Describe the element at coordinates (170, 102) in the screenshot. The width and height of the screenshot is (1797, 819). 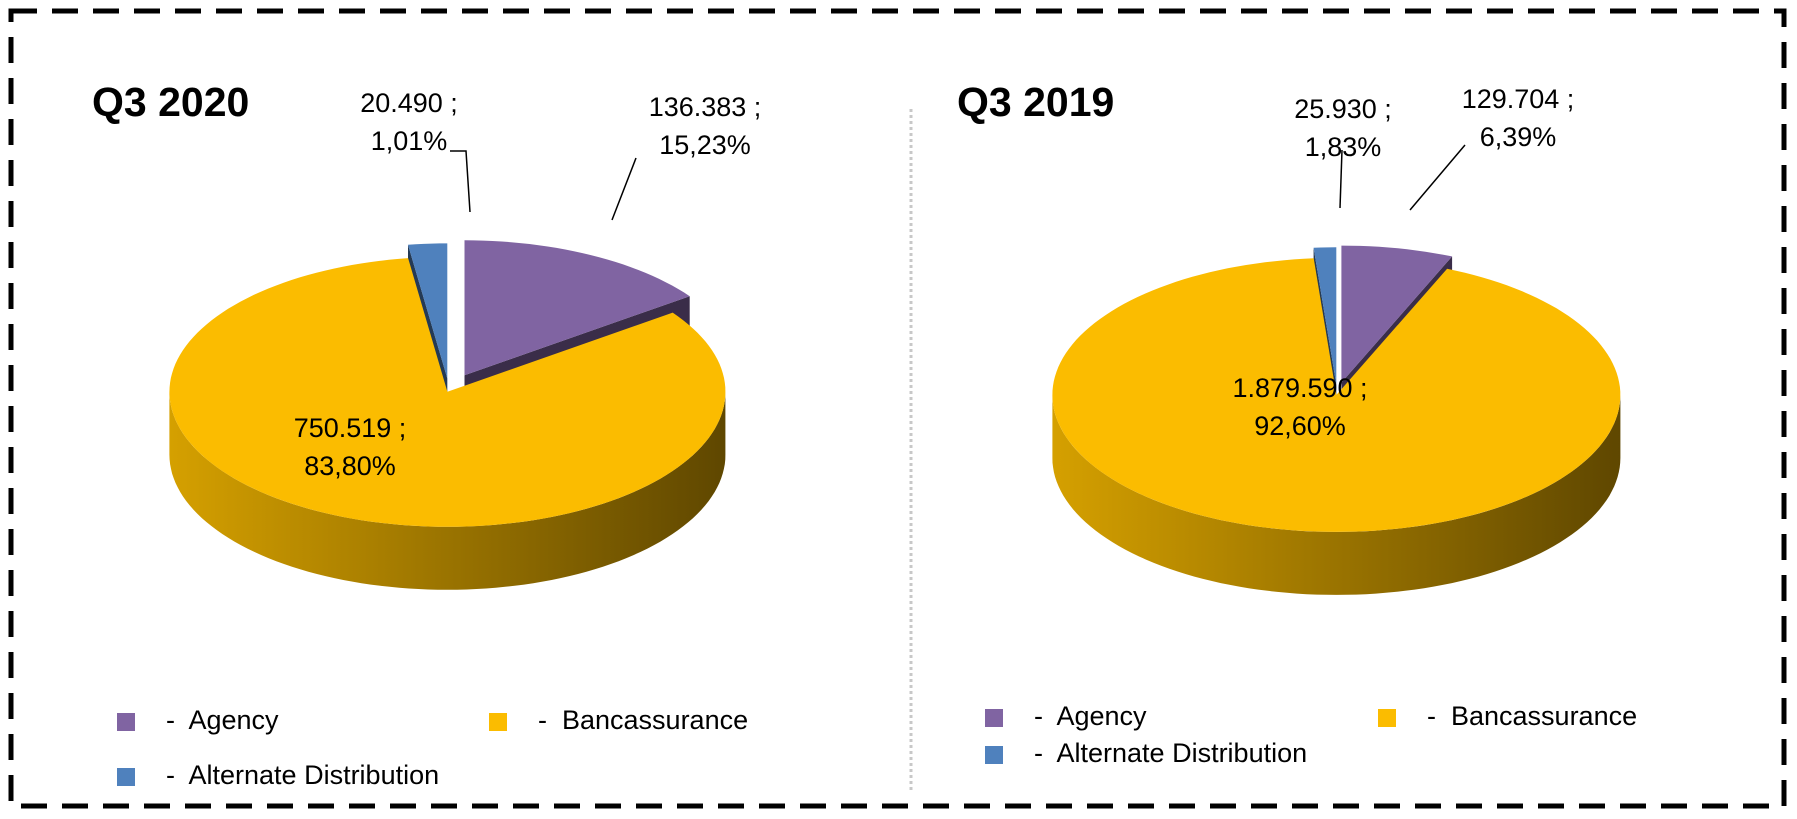
I see `chart-title: Q3 2020` at that location.